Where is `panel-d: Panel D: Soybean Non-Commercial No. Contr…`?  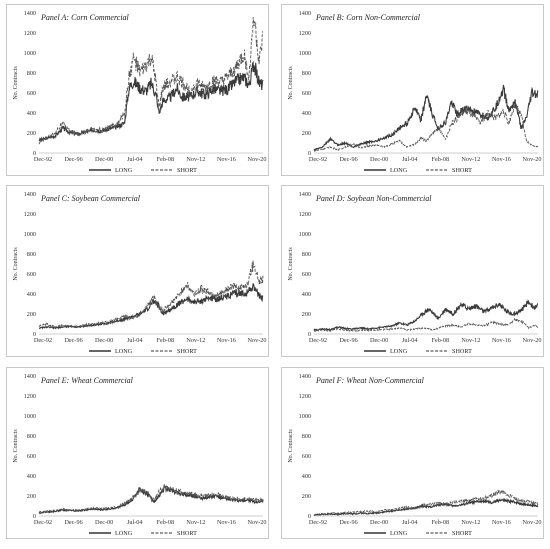
panel-d: Panel D: Soybean Non-Commercial No. Contr… is located at coordinates (412, 271).